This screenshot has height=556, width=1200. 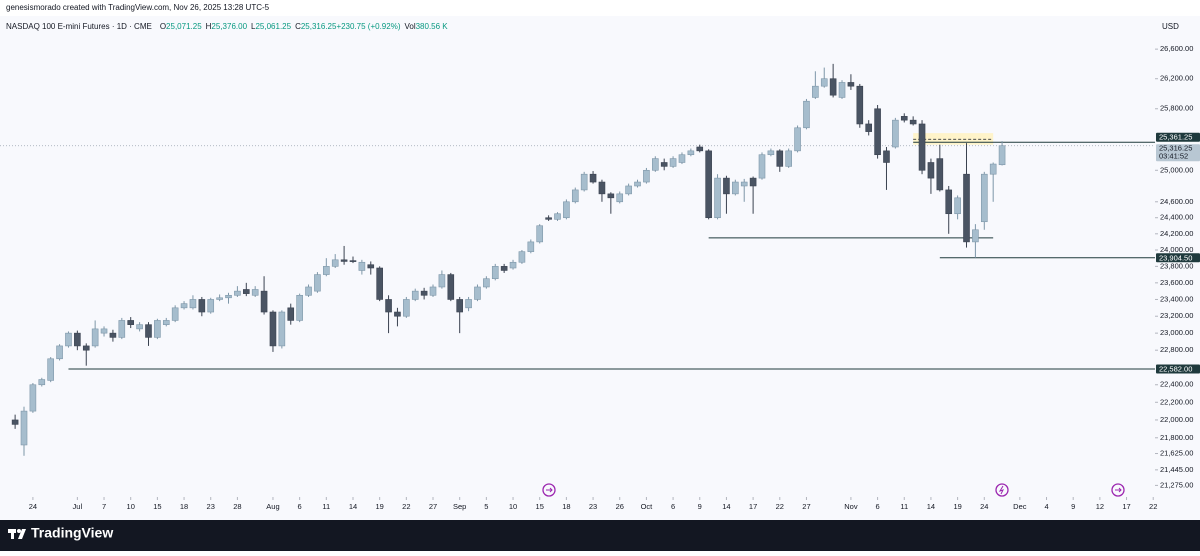 What do you see at coordinates (1100, 506) in the screenshot?
I see `x-tick-label: 12` at bounding box center [1100, 506].